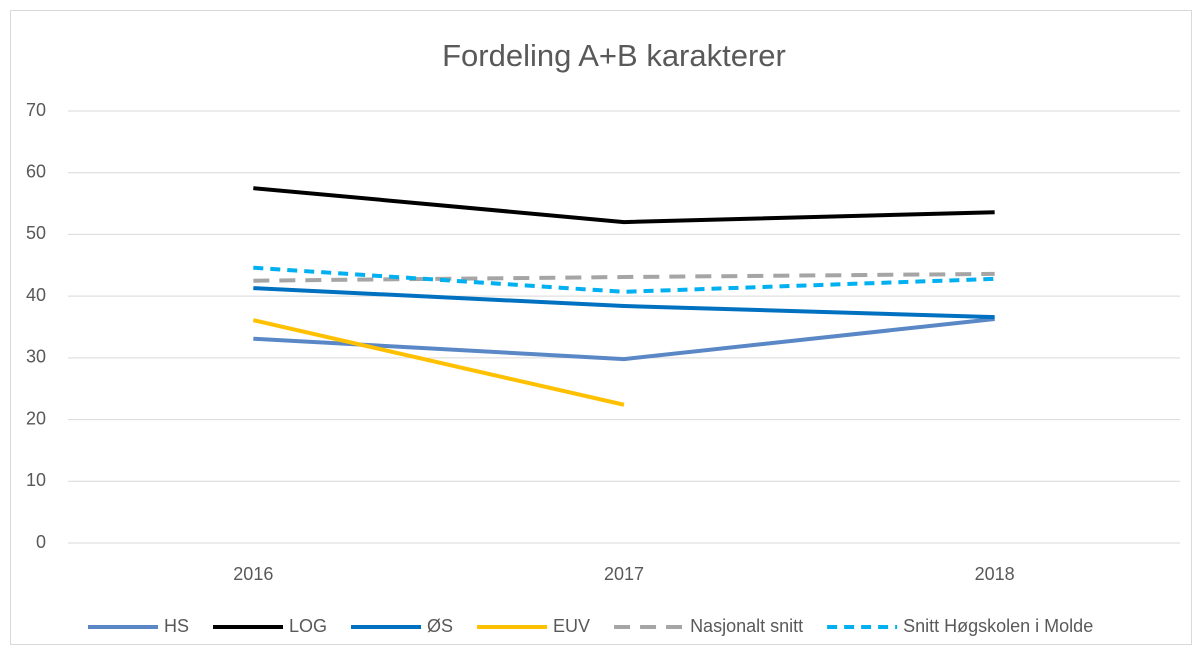 Image resolution: width=1203 pixels, height=655 pixels. Describe the element at coordinates (36, 357) in the screenshot. I see `y-tick-label: 30` at that location.